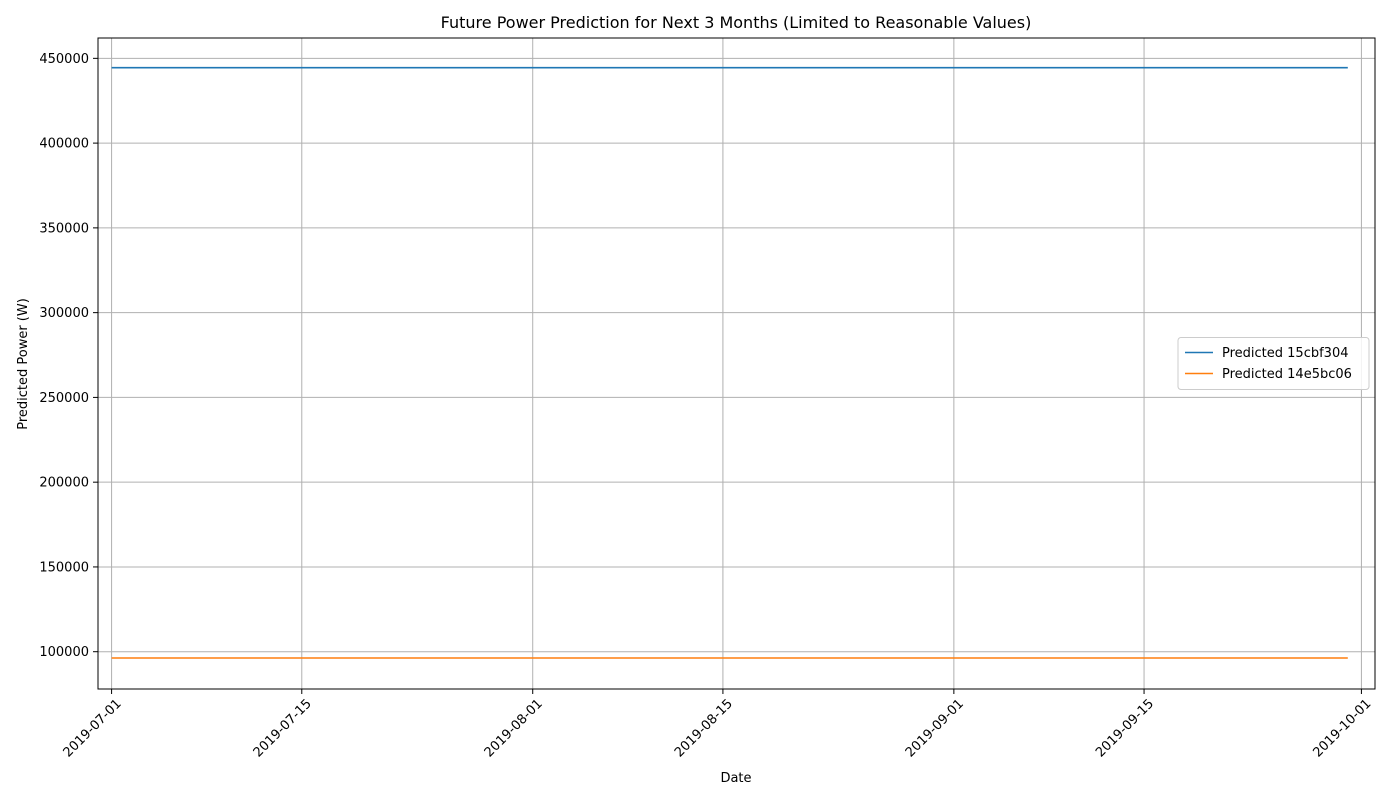 This screenshot has width=1400, height=800. Describe the element at coordinates (64, 144) in the screenshot. I see `y-tick-label: 400000` at that location.